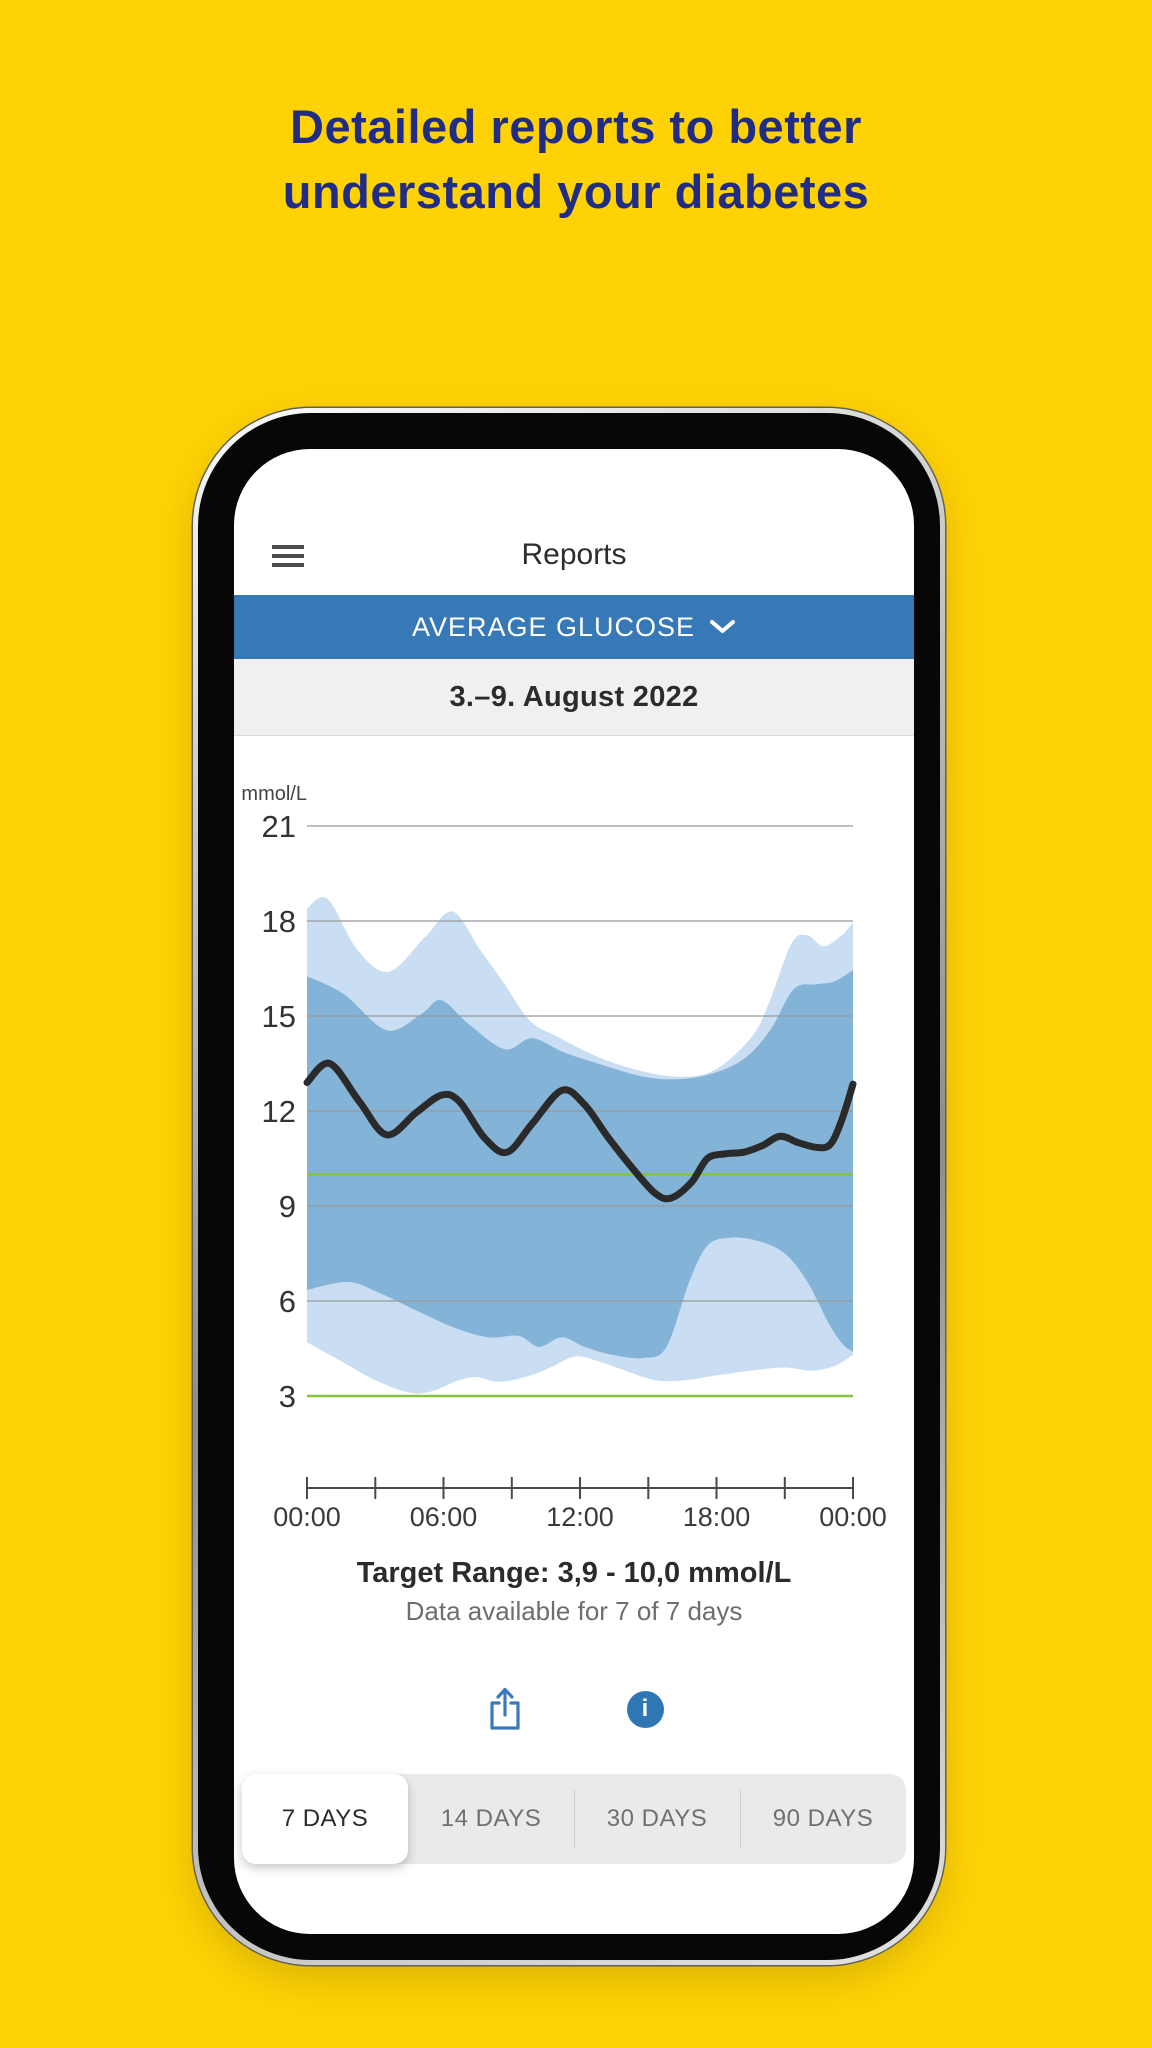 Image resolution: width=1152 pixels, height=2048 pixels. Describe the element at coordinates (576, 126) in the screenshot. I see `headline-line1: Detailed reports to better` at that location.